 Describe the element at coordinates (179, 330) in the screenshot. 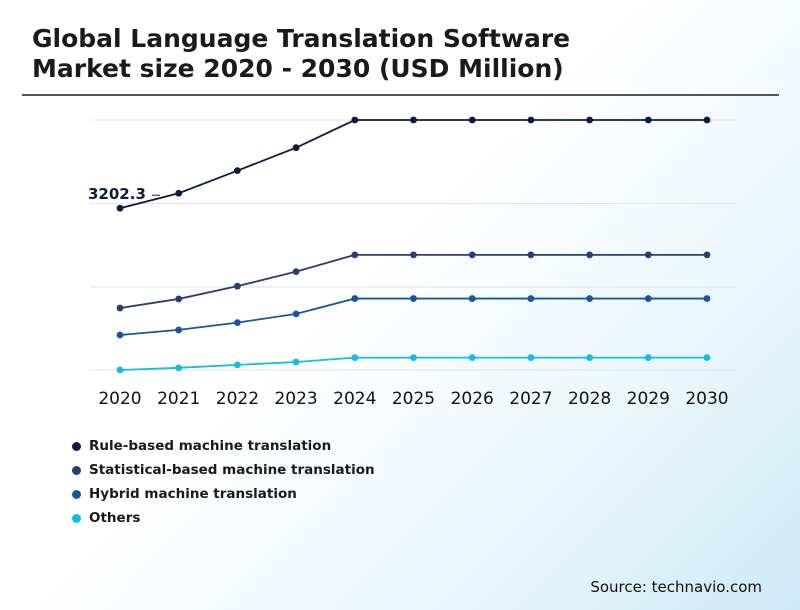

I see `series-2-point-2021` at that location.